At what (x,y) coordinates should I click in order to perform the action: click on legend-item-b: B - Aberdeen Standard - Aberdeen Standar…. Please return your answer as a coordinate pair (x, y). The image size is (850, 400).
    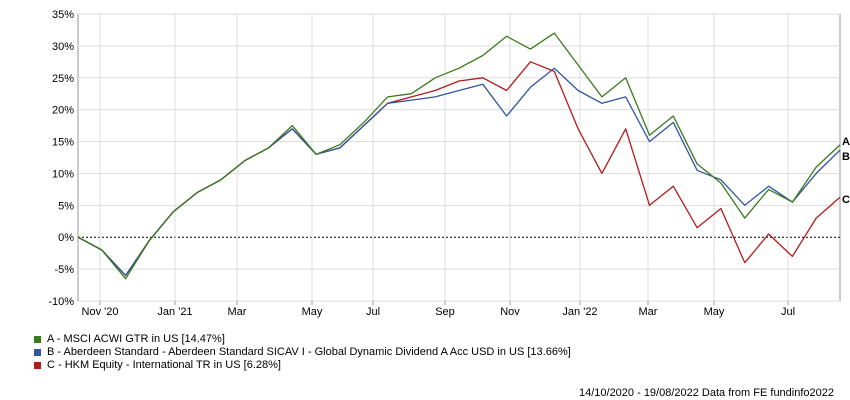
    Looking at the image, I should click on (302, 352).